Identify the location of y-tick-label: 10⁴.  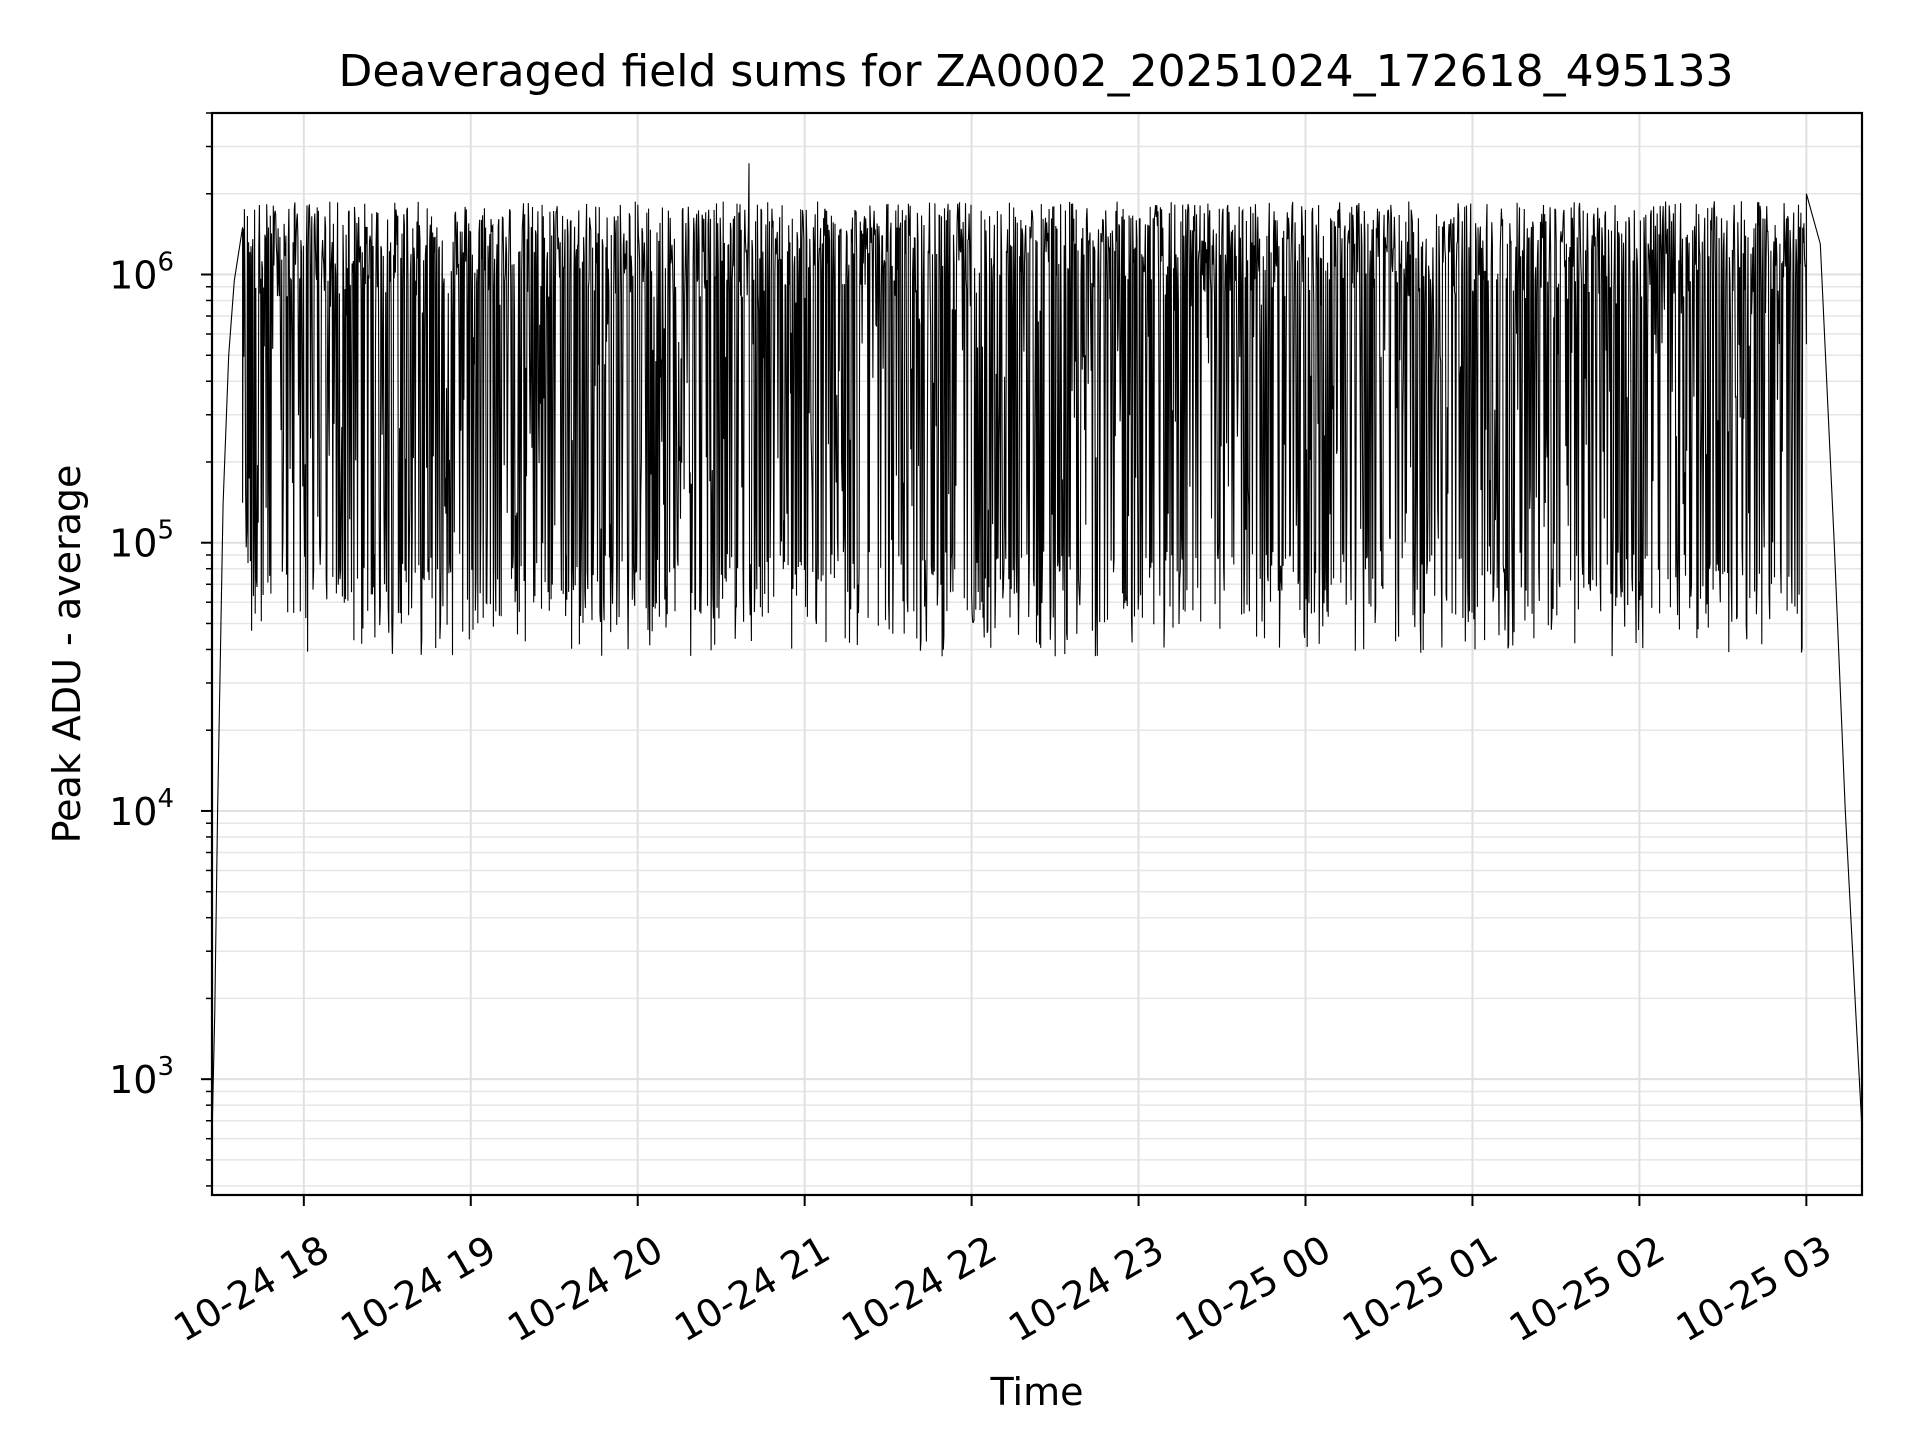
(141, 809).